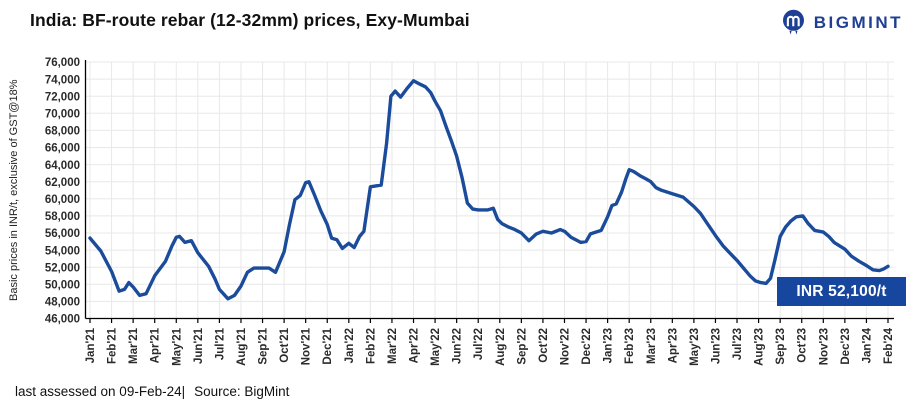  Describe the element at coordinates (62, 166) in the screenshot. I see `y-tick-label: 64,000` at that location.